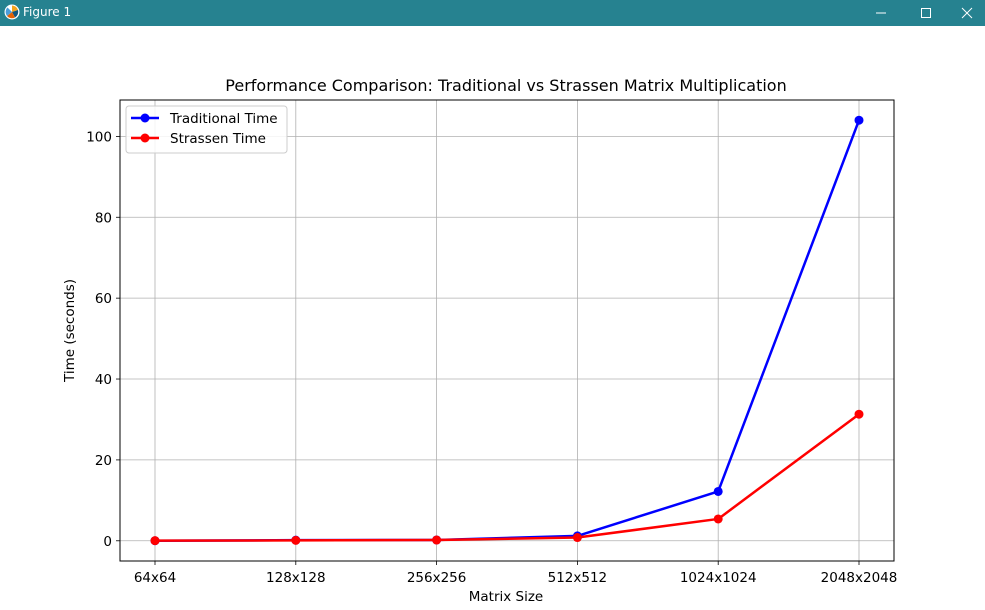  I want to click on matplotlib-icon, so click(12, 12).